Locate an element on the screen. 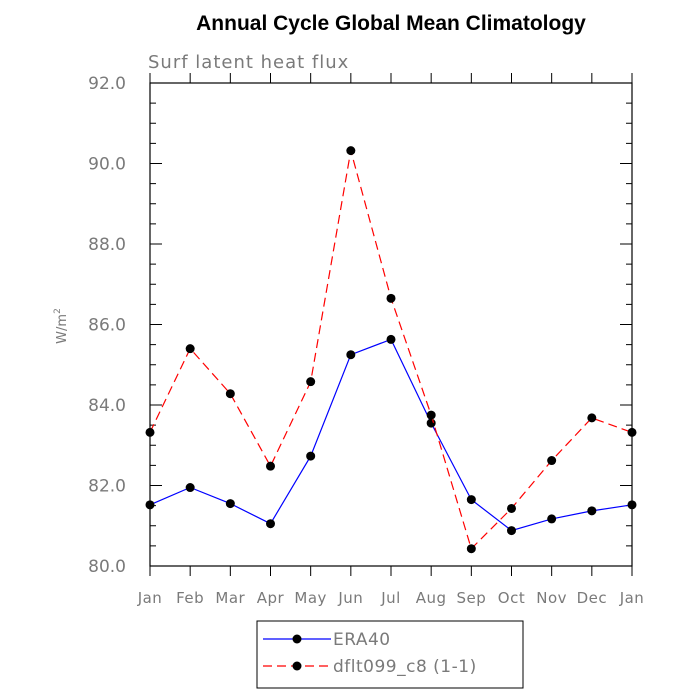  legend-label-dflt099: dflt099_c8 (1-1) is located at coordinates (405, 667).